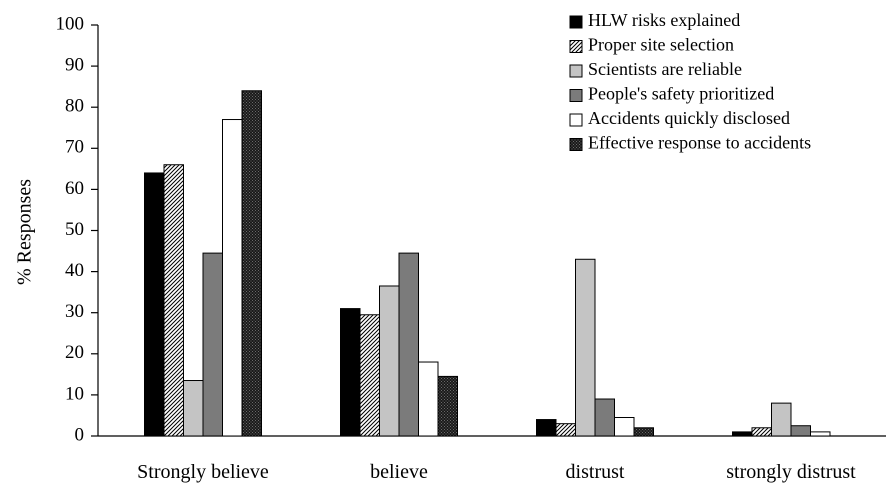 This screenshot has width=887, height=487. What do you see at coordinates (689, 118) in the screenshot?
I see `legend-label: Accidents quickly disclosed` at bounding box center [689, 118].